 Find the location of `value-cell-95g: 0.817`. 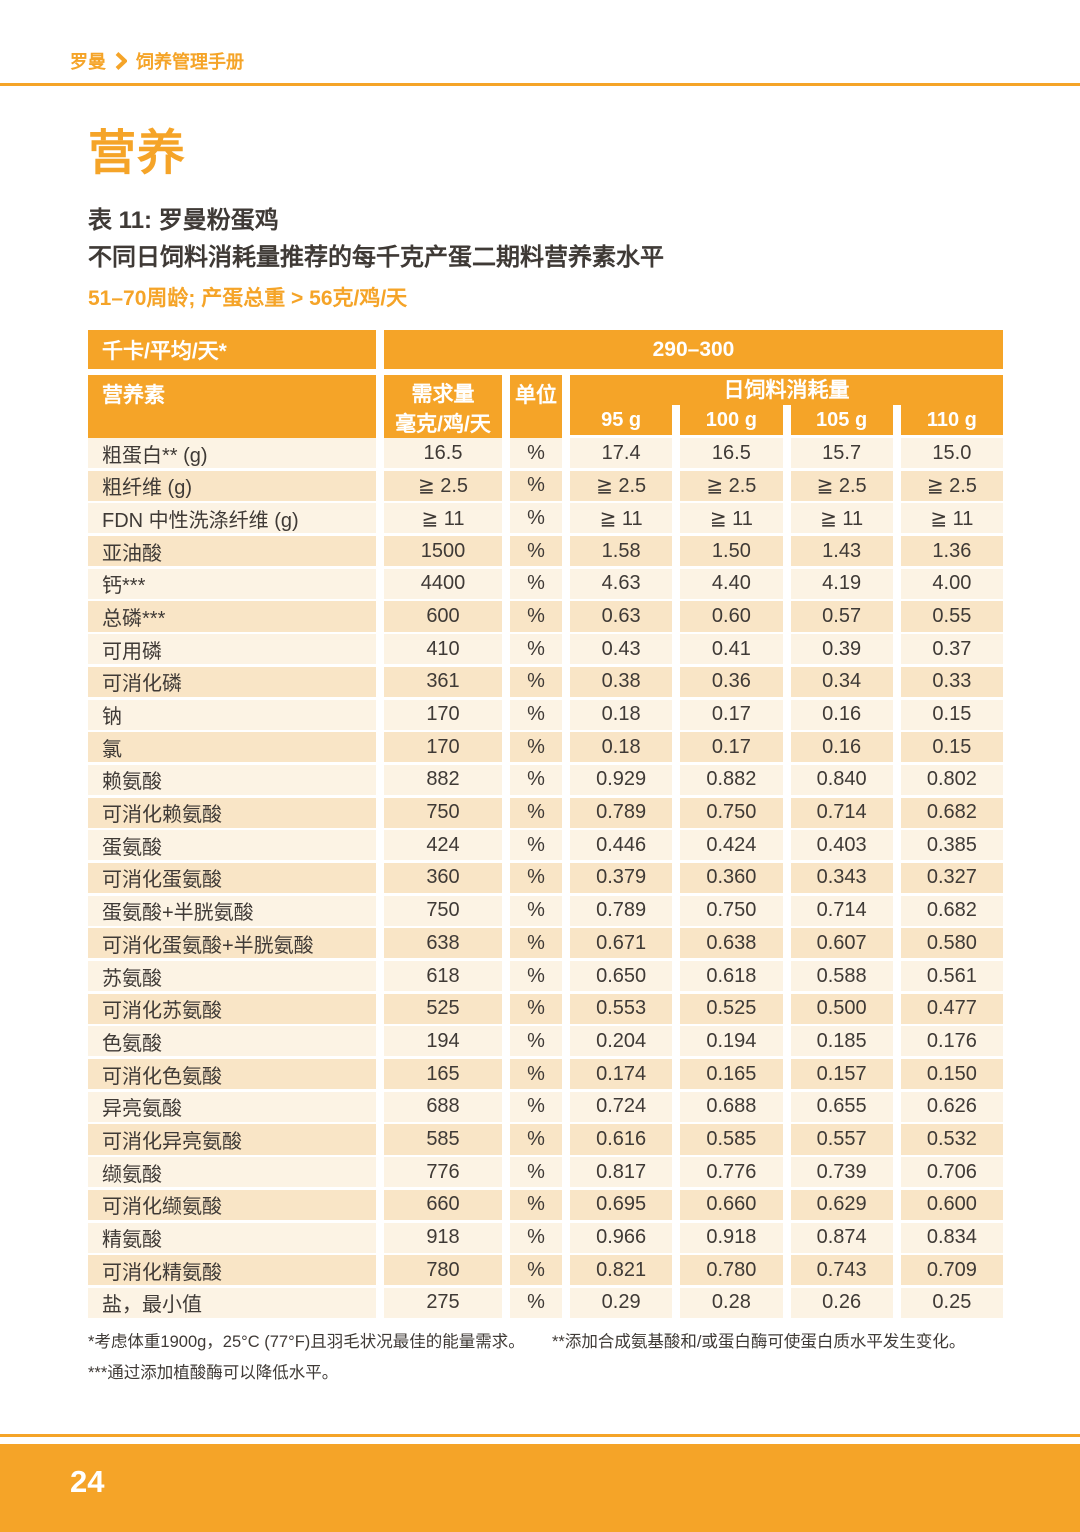

value-cell-95g: 0.817 is located at coordinates (621, 1172).